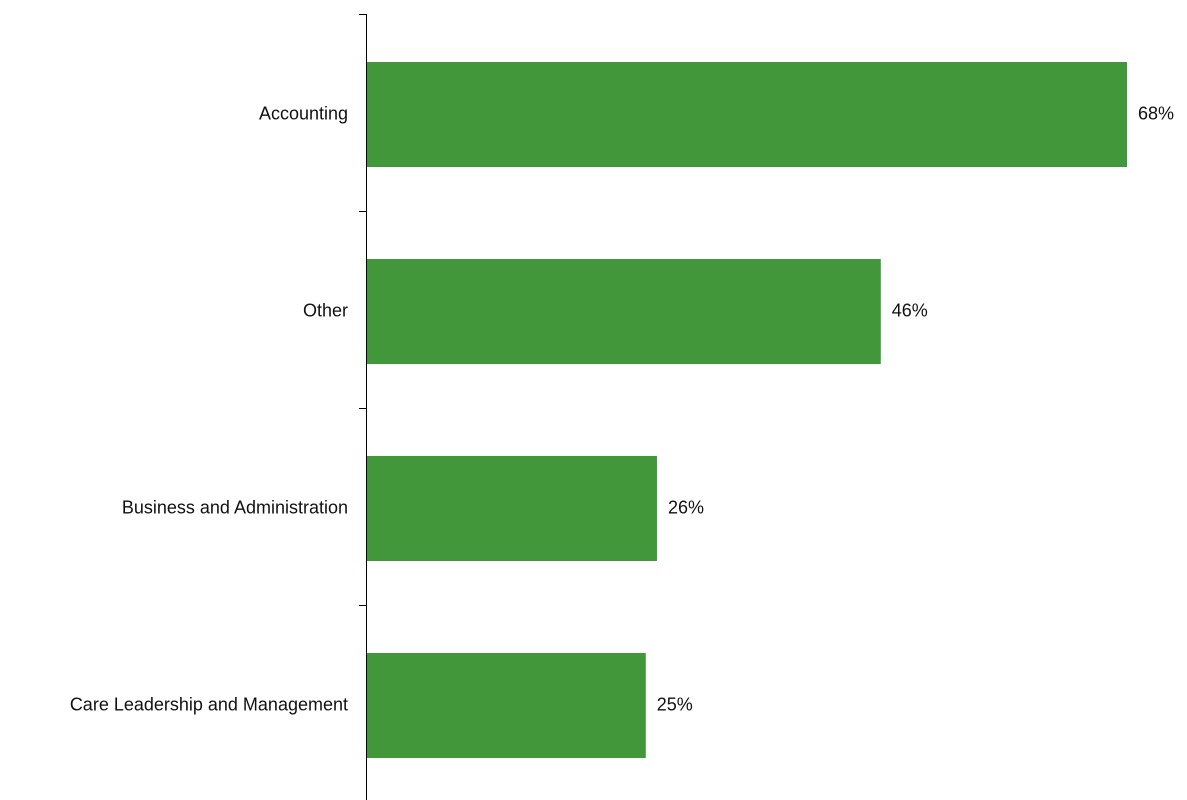  What do you see at coordinates (235, 507) in the screenshot?
I see `category-label: Business and Administration` at bounding box center [235, 507].